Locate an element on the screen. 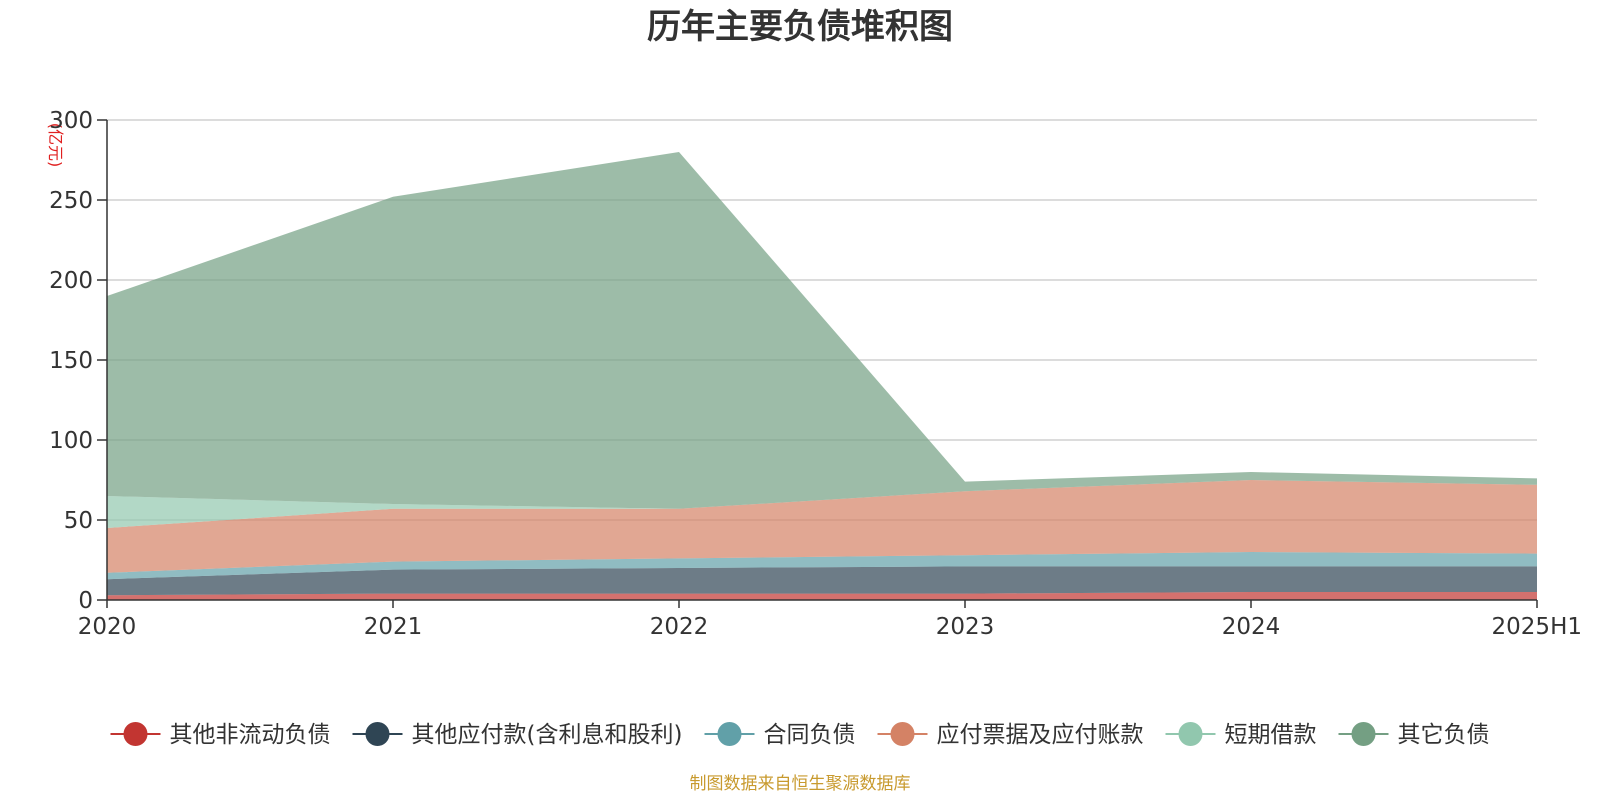 This screenshot has height=800, width=1600. legend-item-0: 其他非流动负债 is located at coordinates (220, 735).